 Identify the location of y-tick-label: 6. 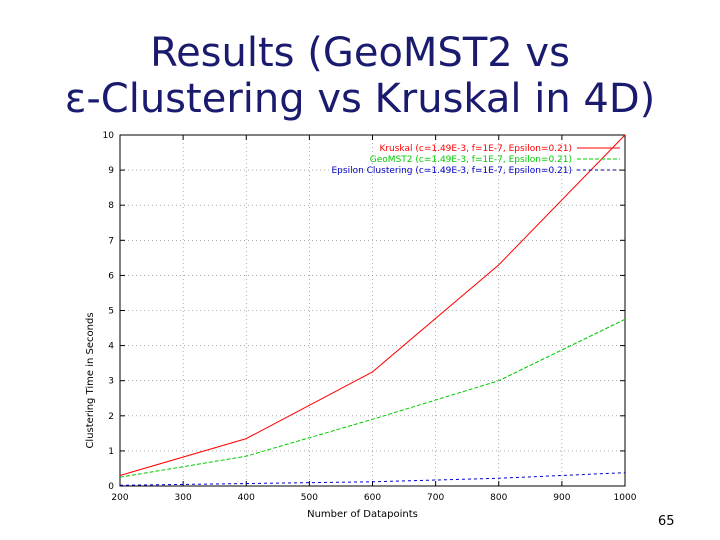
(111, 276).